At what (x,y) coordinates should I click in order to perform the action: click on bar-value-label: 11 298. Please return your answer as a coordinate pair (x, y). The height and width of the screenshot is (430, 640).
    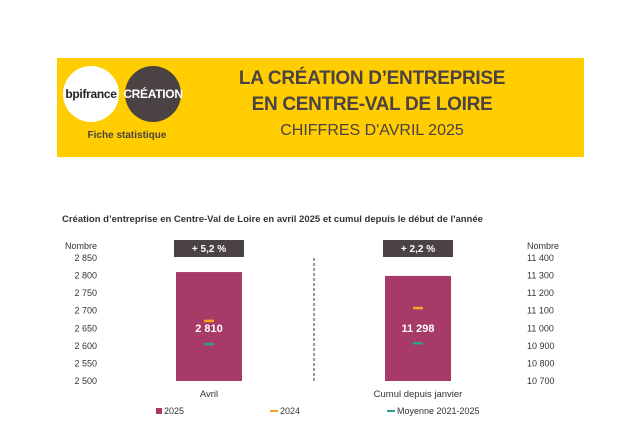
    Looking at the image, I should click on (417, 329).